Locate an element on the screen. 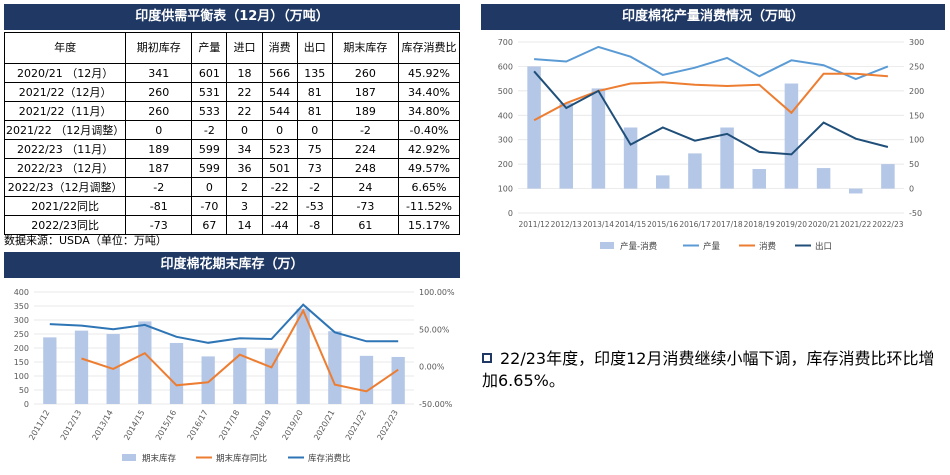 The image size is (950, 475). x-tick-label: 2019/20 is located at coordinates (292, 425).